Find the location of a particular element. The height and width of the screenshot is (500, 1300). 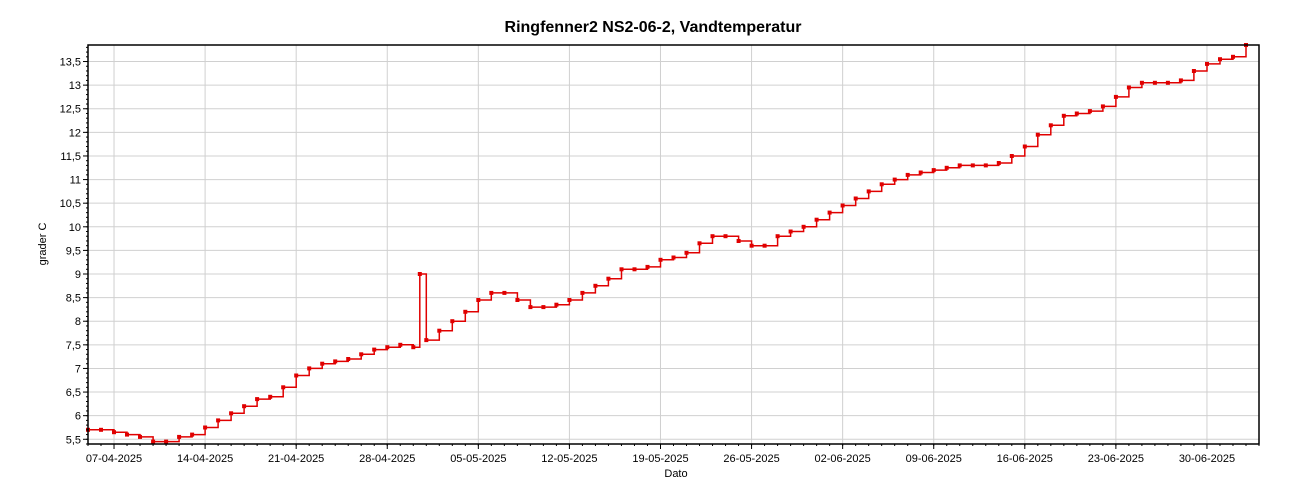

x-axis-label: Dato is located at coordinates (675, 474).